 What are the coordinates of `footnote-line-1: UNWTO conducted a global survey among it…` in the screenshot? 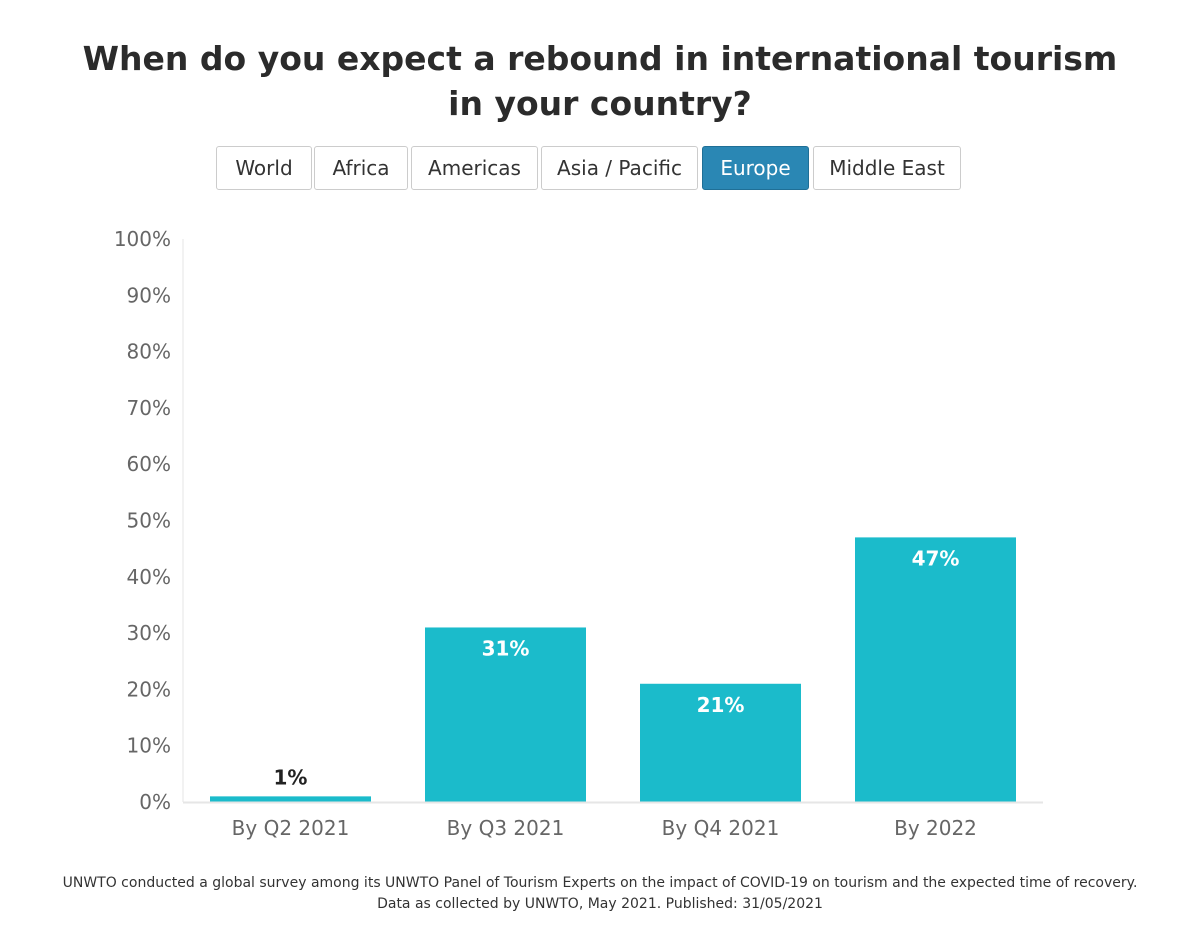 It's located at (600, 883).